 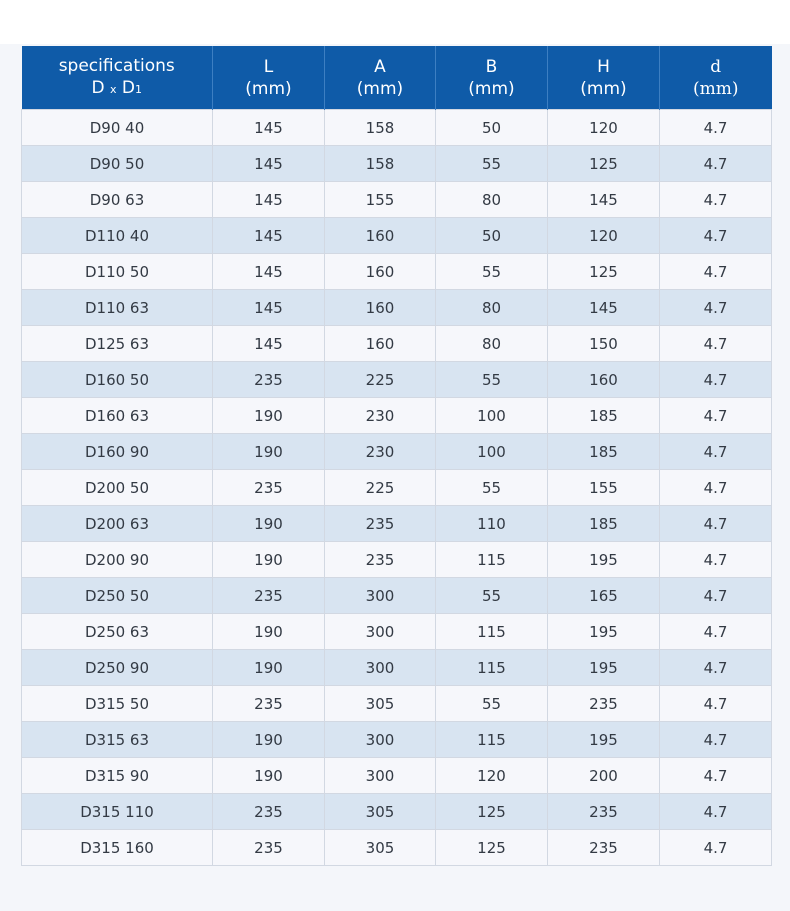 I want to click on cell-a: 155, so click(x=380, y=199).